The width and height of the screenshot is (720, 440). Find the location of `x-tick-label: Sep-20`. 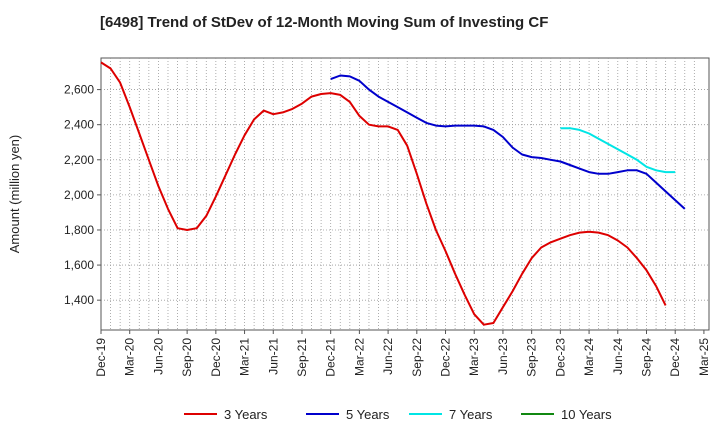

x-tick-label: Sep-20 is located at coordinates (187, 357).